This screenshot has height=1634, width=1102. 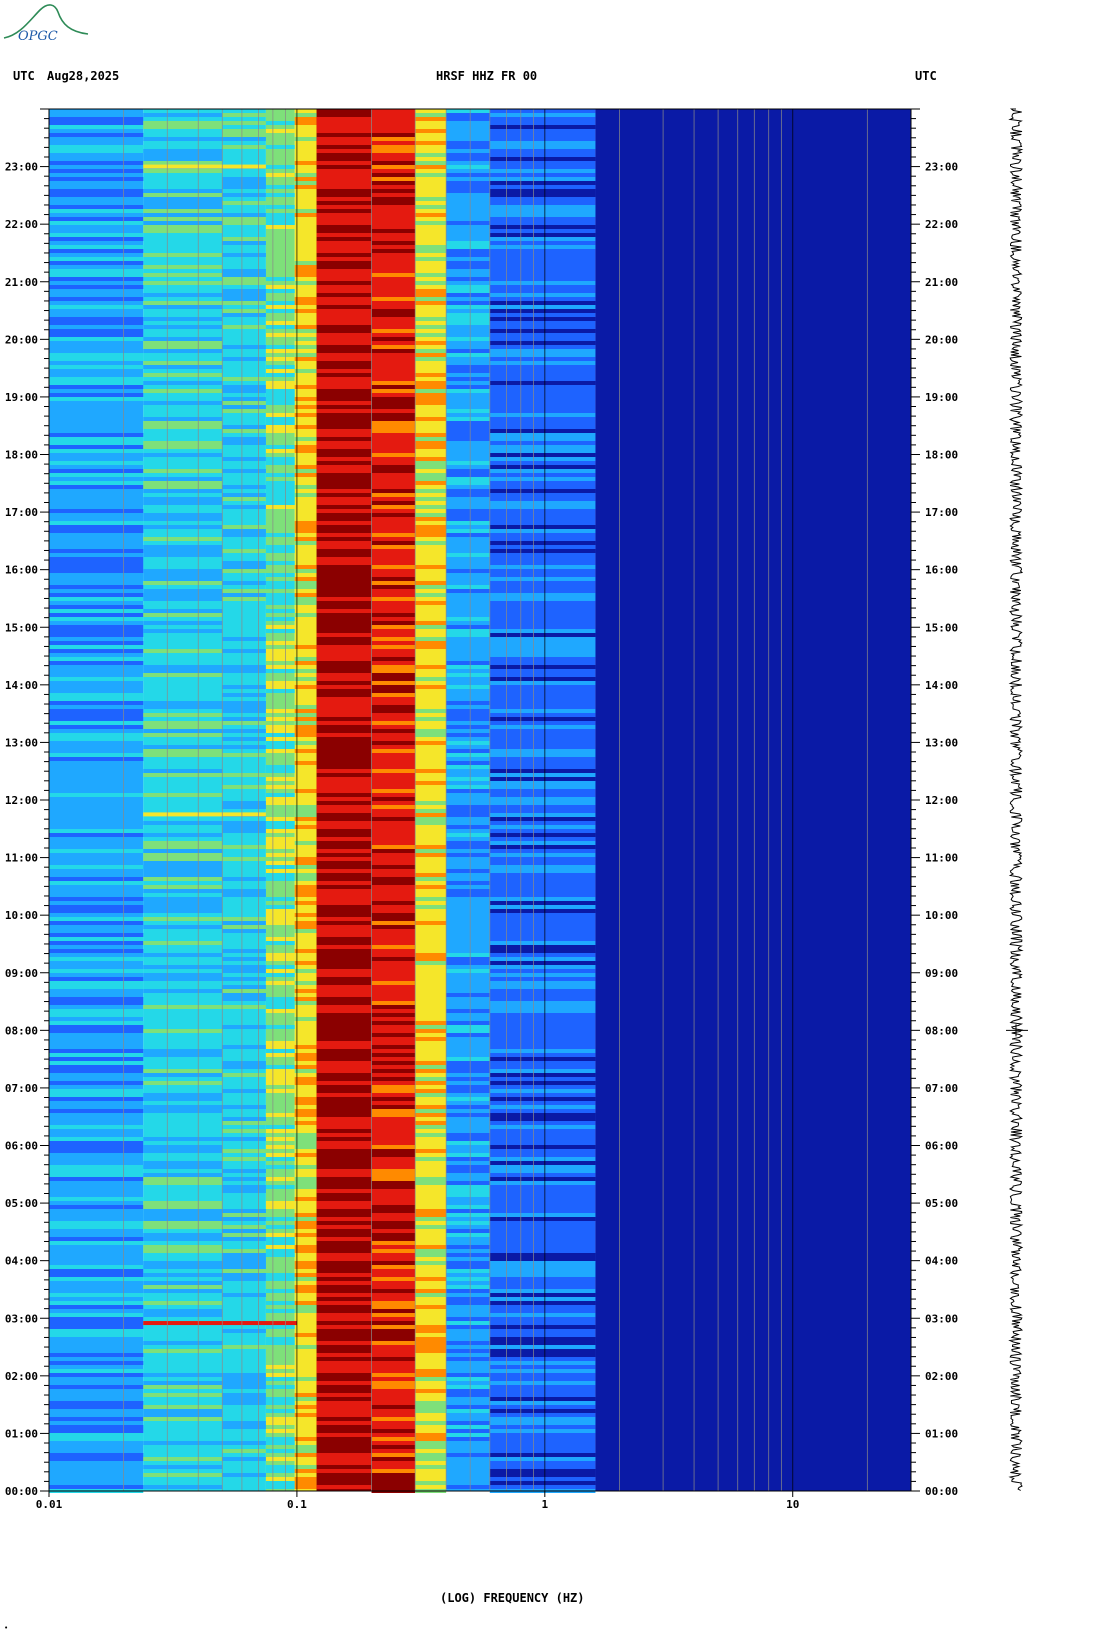 What do you see at coordinates (941, 282) in the screenshot?
I see `y-tick-label-right: 21:00` at bounding box center [941, 282].